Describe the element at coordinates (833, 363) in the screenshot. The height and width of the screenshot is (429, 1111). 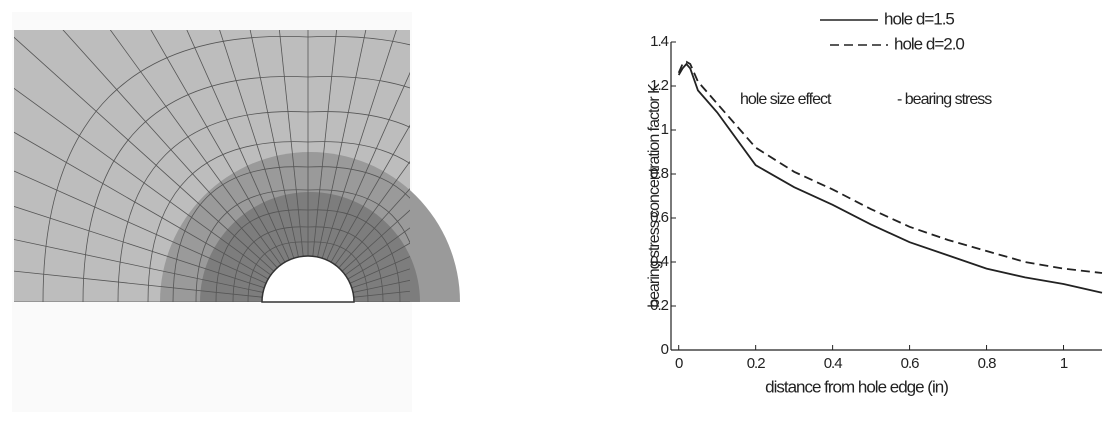
I see `x-tick-label: 0.4` at that location.